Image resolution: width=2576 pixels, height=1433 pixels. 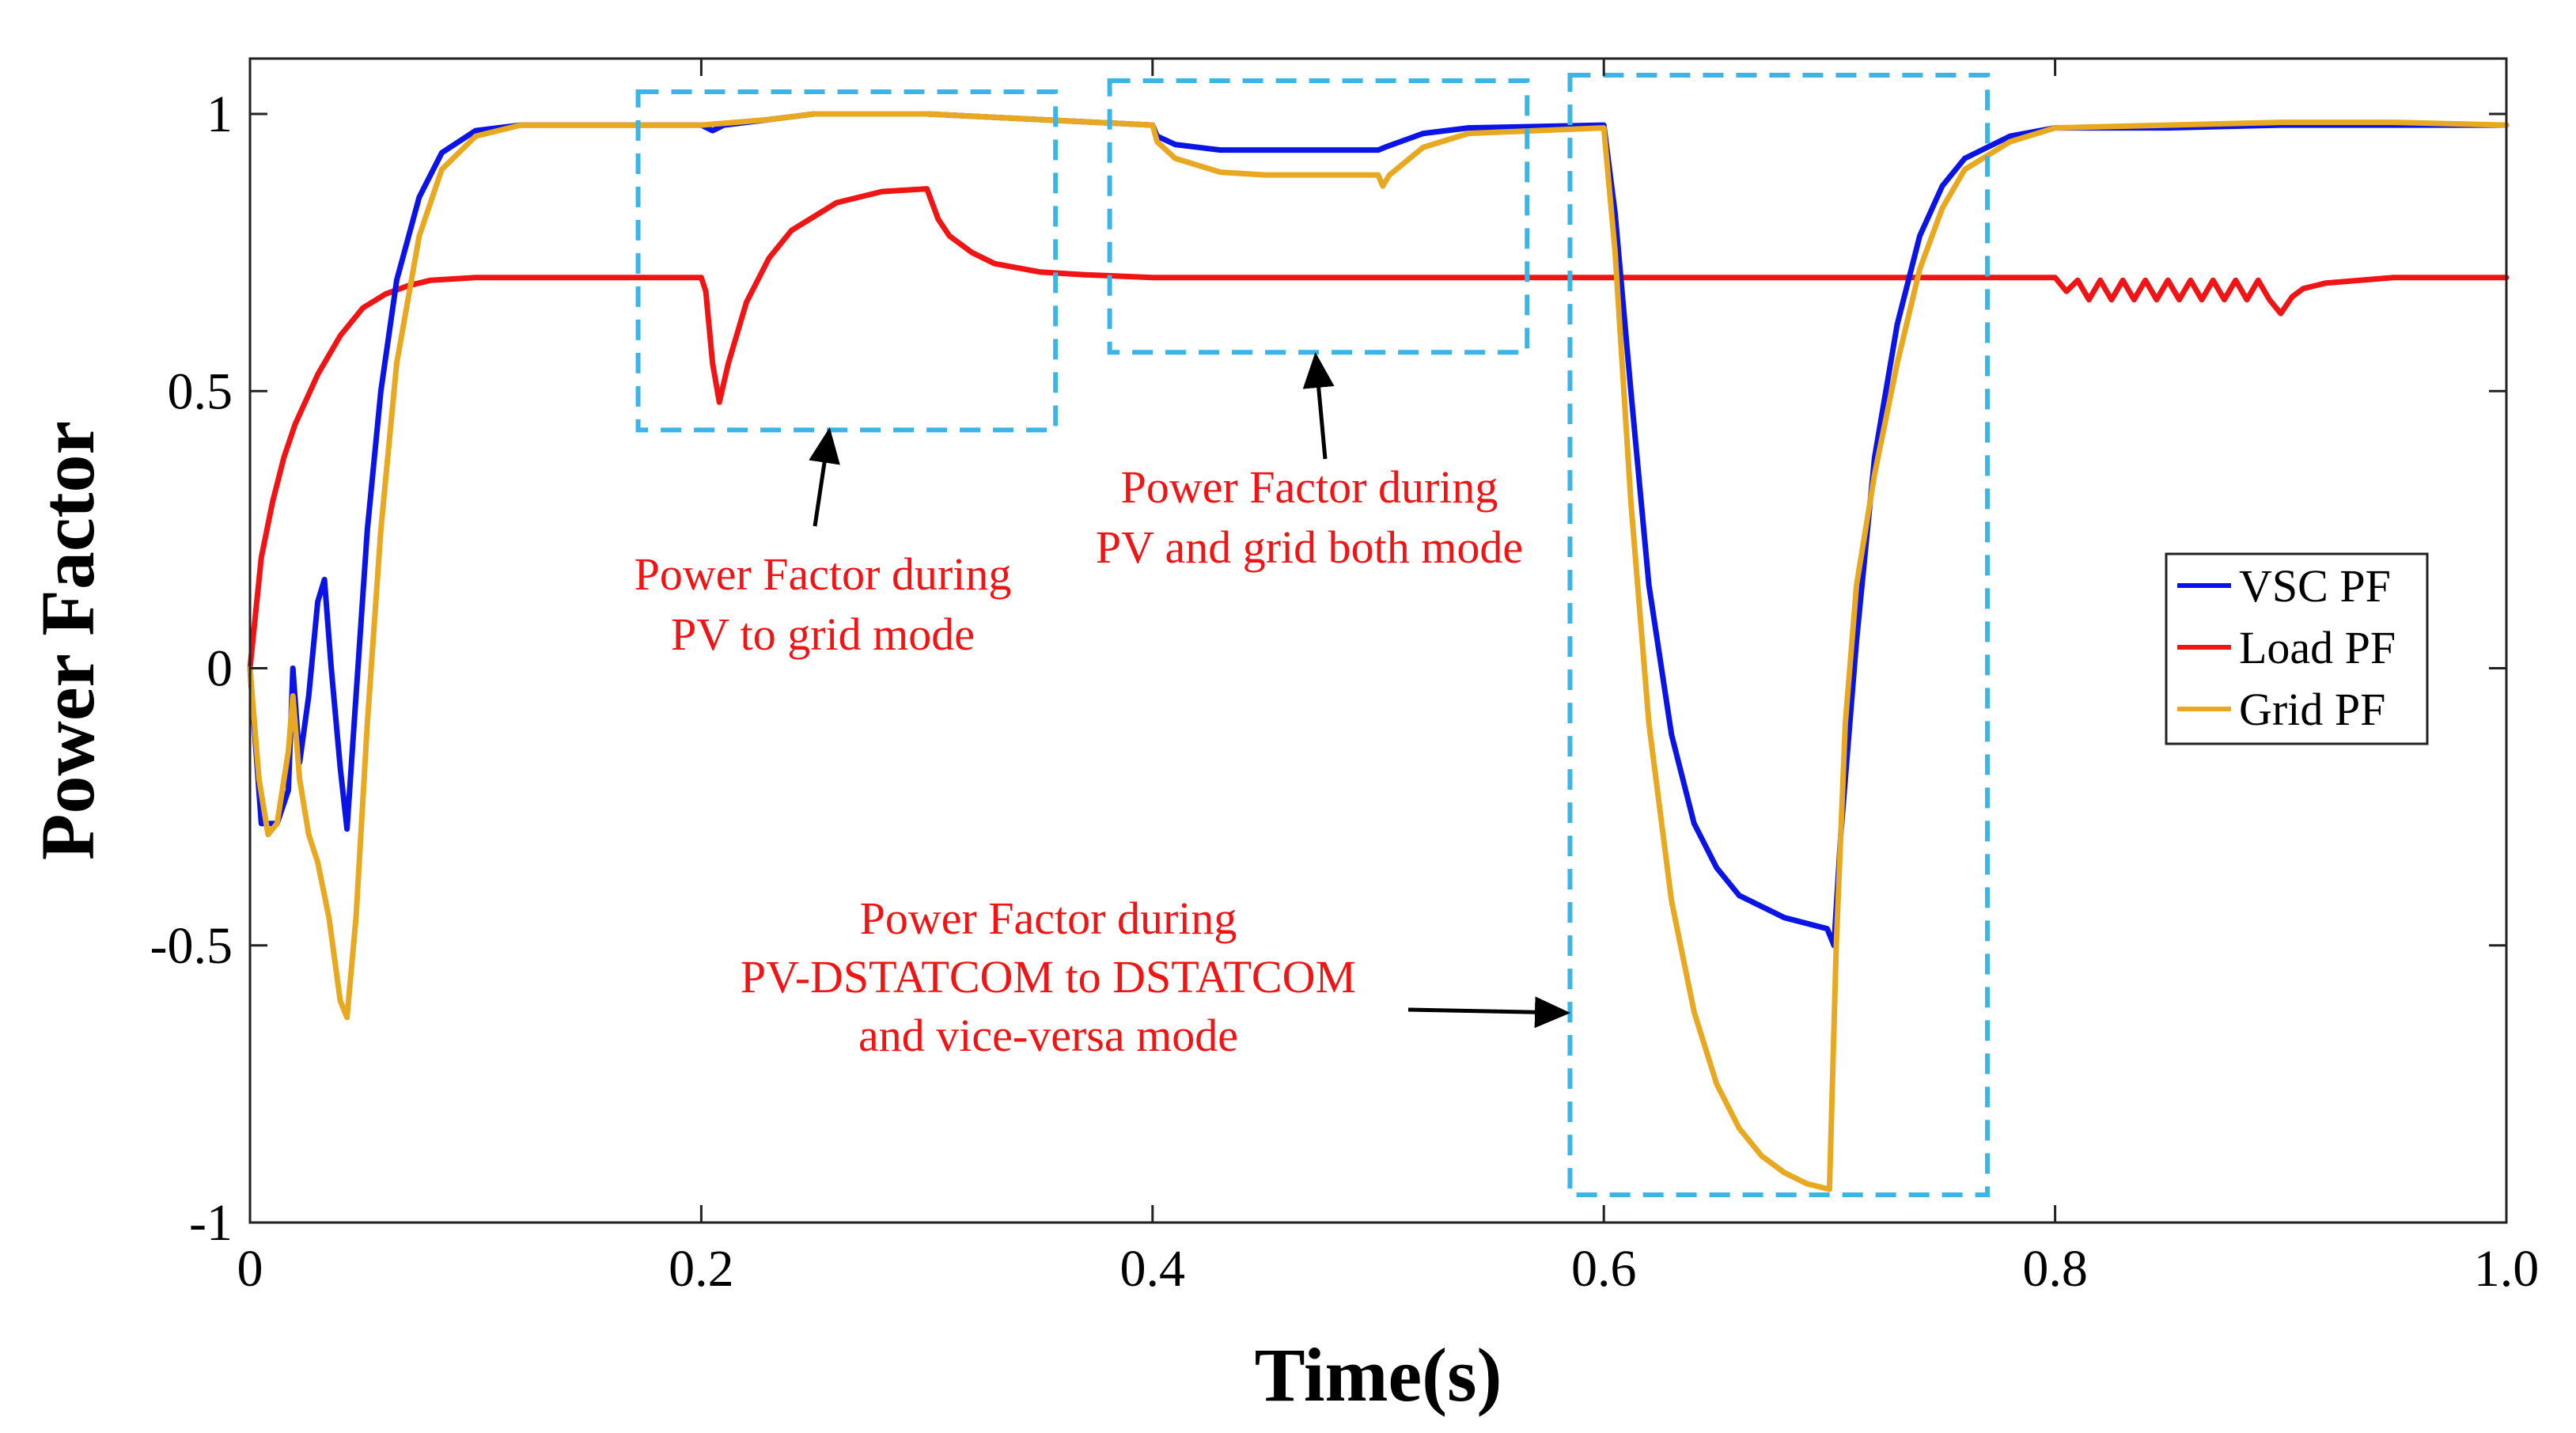 I want to click on annotation-line: PV-DSTATCOM to DSTATCOM, so click(x=1048, y=977).